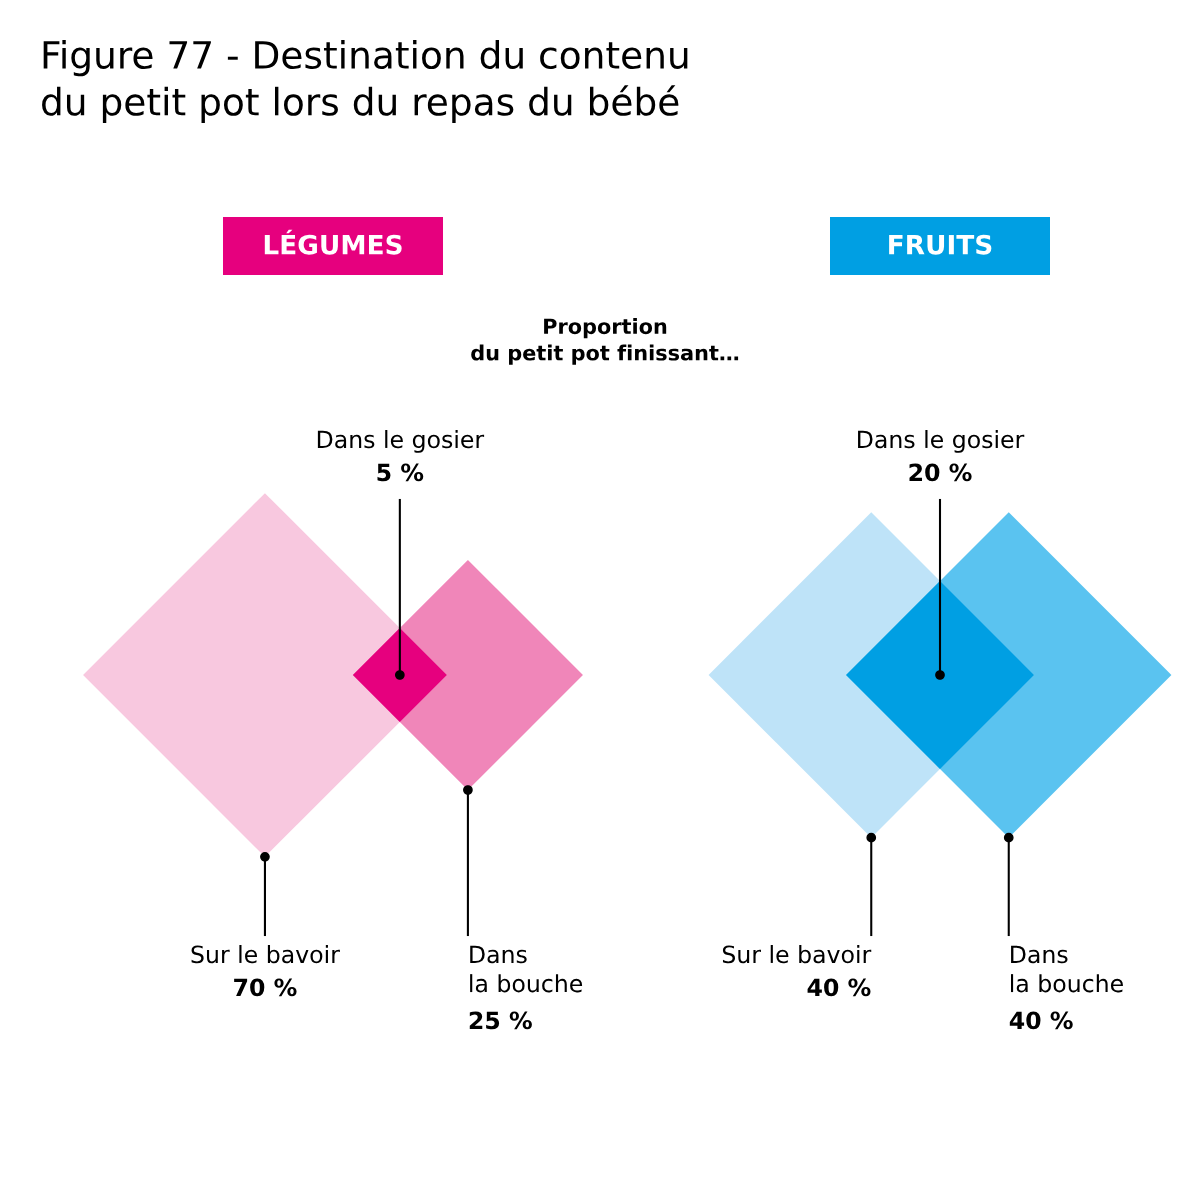 This screenshot has height=1200, width=1200. I want to click on text: Figure 77 - Destination du contenu du petit pot lors du repas du bébé, so click(365, 82).